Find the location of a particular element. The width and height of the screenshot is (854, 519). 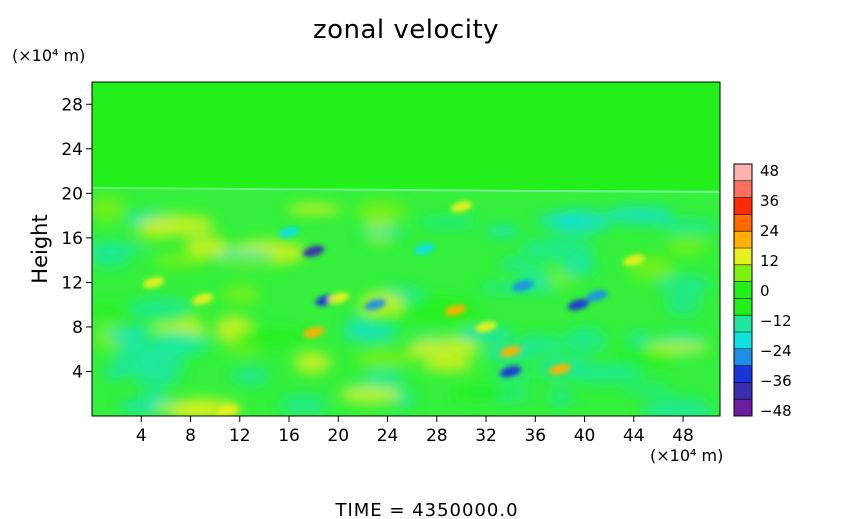

colorbar-tick-label: 12 is located at coordinates (769, 261).